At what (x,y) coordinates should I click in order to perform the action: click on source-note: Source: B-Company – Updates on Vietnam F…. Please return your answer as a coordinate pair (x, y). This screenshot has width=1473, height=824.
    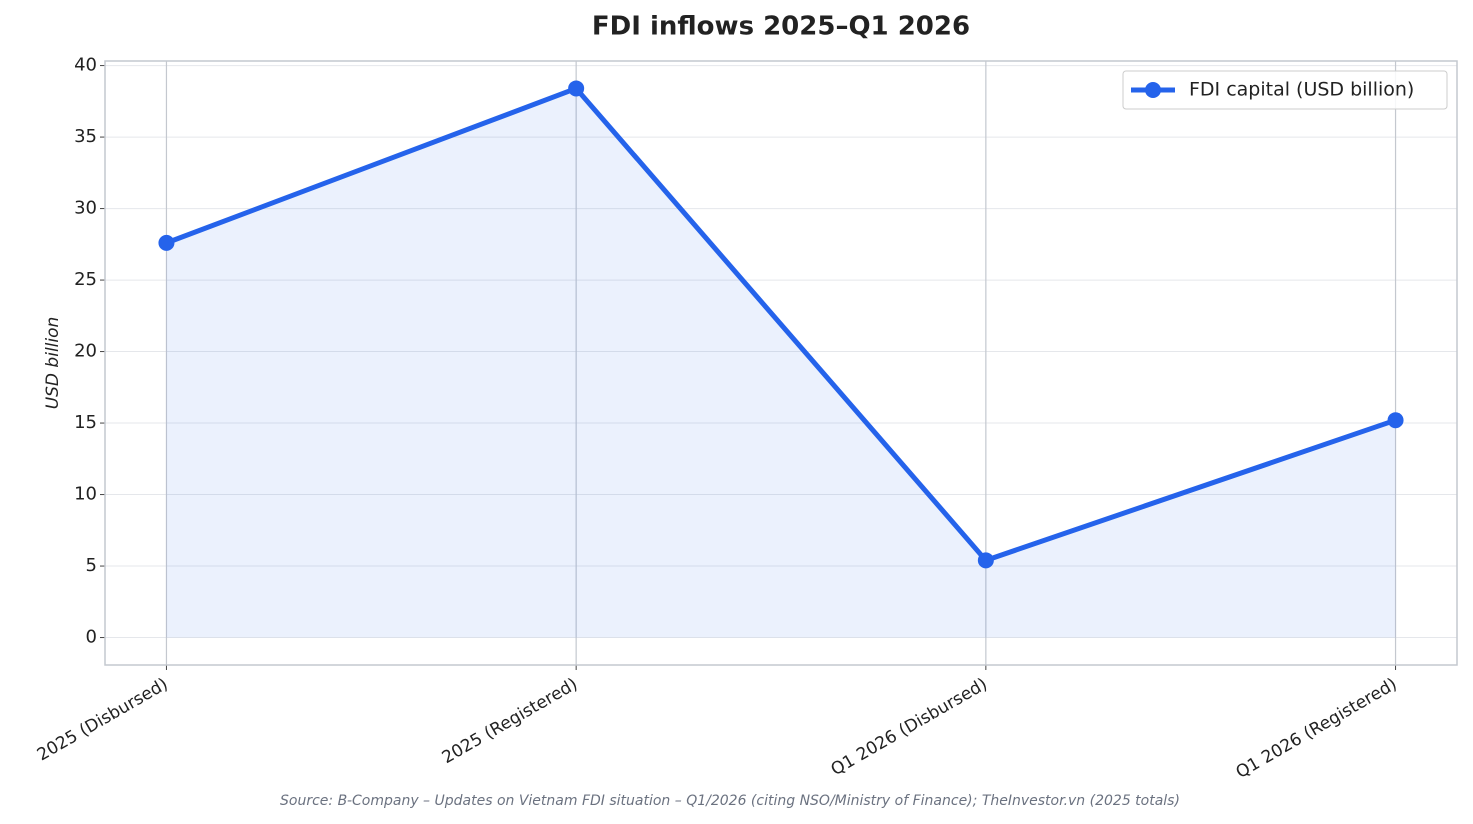
    Looking at the image, I should click on (730, 801).